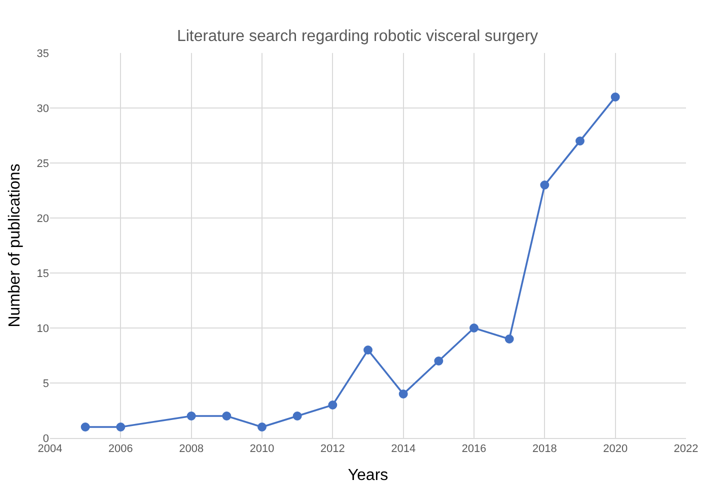 Image resolution: width=715 pixels, height=494 pixels. Describe the element at coordinates (332, 449) in the screenshot. I see `x-tick-label: 2012` at that location.